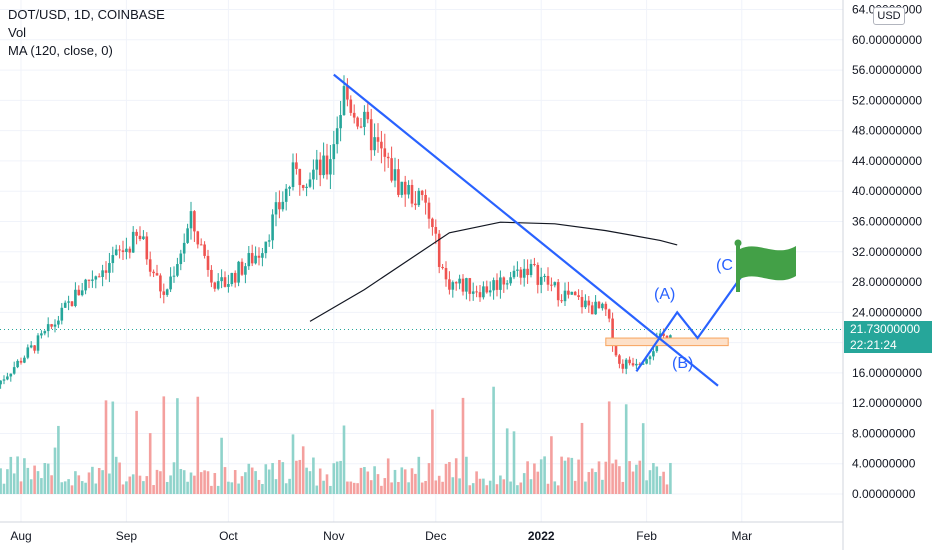 The image size is (932, 550). I want to click on y-tick-label: 36.00000000, so click(887, 221).